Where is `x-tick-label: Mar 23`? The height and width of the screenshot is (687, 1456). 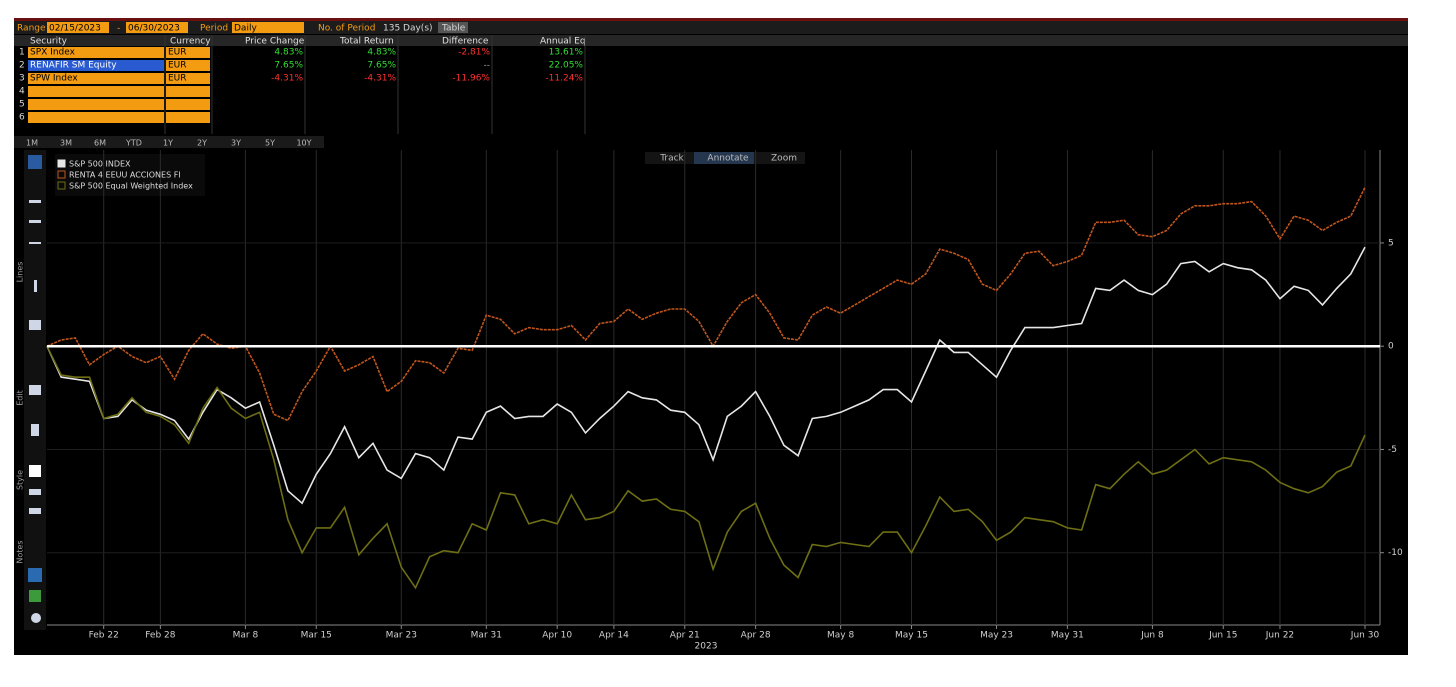 x-tick-label: Mar 23 is located at coordinates (401, 636).